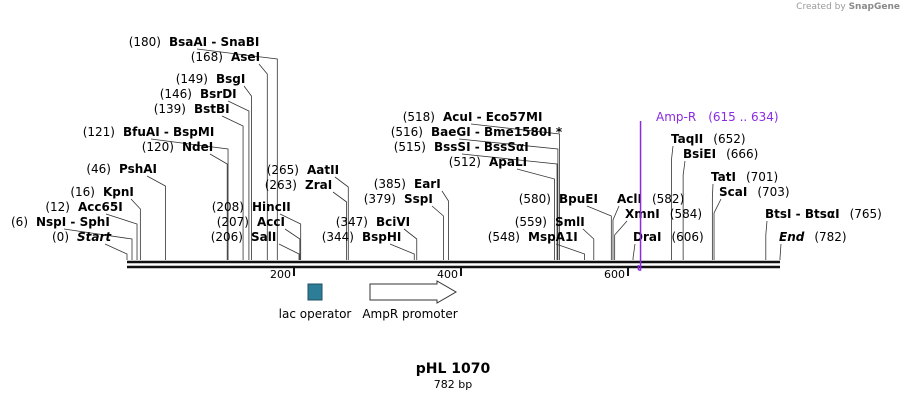 This screenshot has width=908, height=400. What do you see at coordinates (492, 117) in the screenshot?
I see `site-enzyme-acui: AcuI - Eco57MI` at bounding box center [492, 117].